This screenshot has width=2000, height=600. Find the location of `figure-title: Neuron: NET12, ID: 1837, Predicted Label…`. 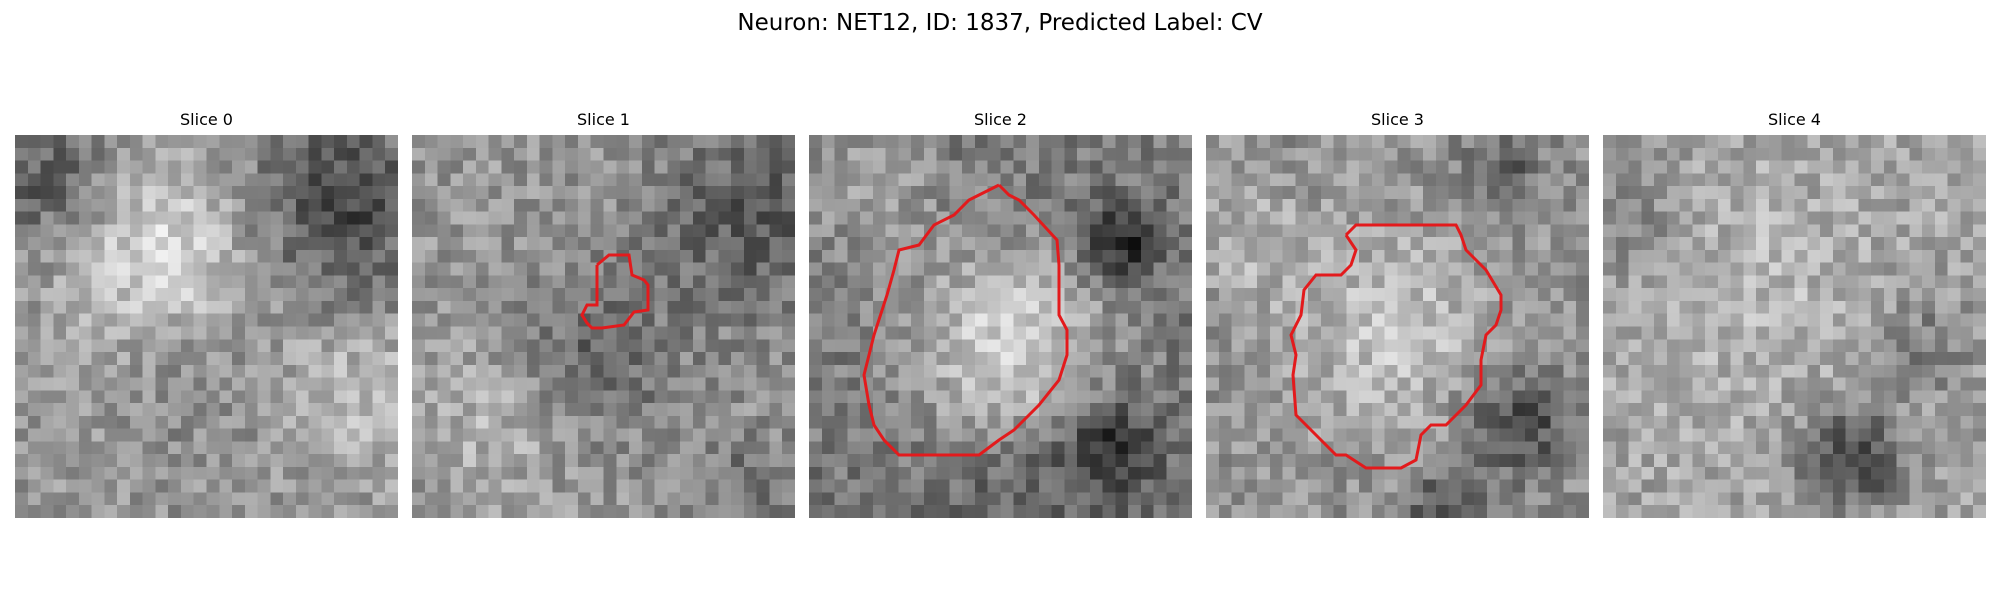

figure-title: Neuron: NET12, ID: 1837, Predicted Label… is located at coordinates (1000, 23).